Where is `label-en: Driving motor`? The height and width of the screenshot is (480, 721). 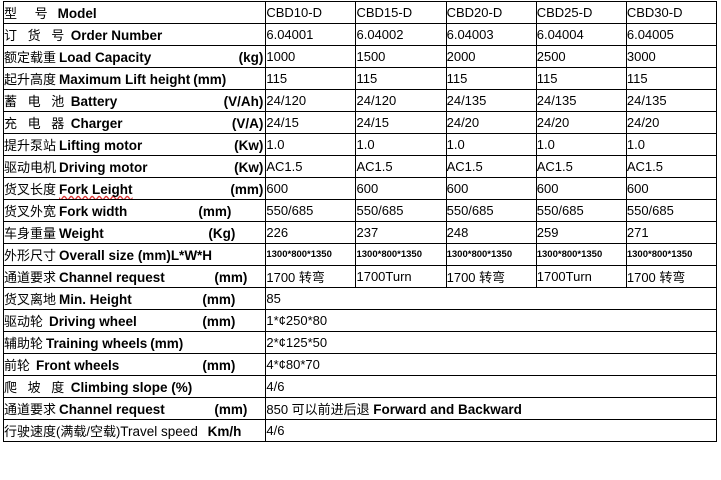
label-en: Driving motor is located at coordinates (103, 167).